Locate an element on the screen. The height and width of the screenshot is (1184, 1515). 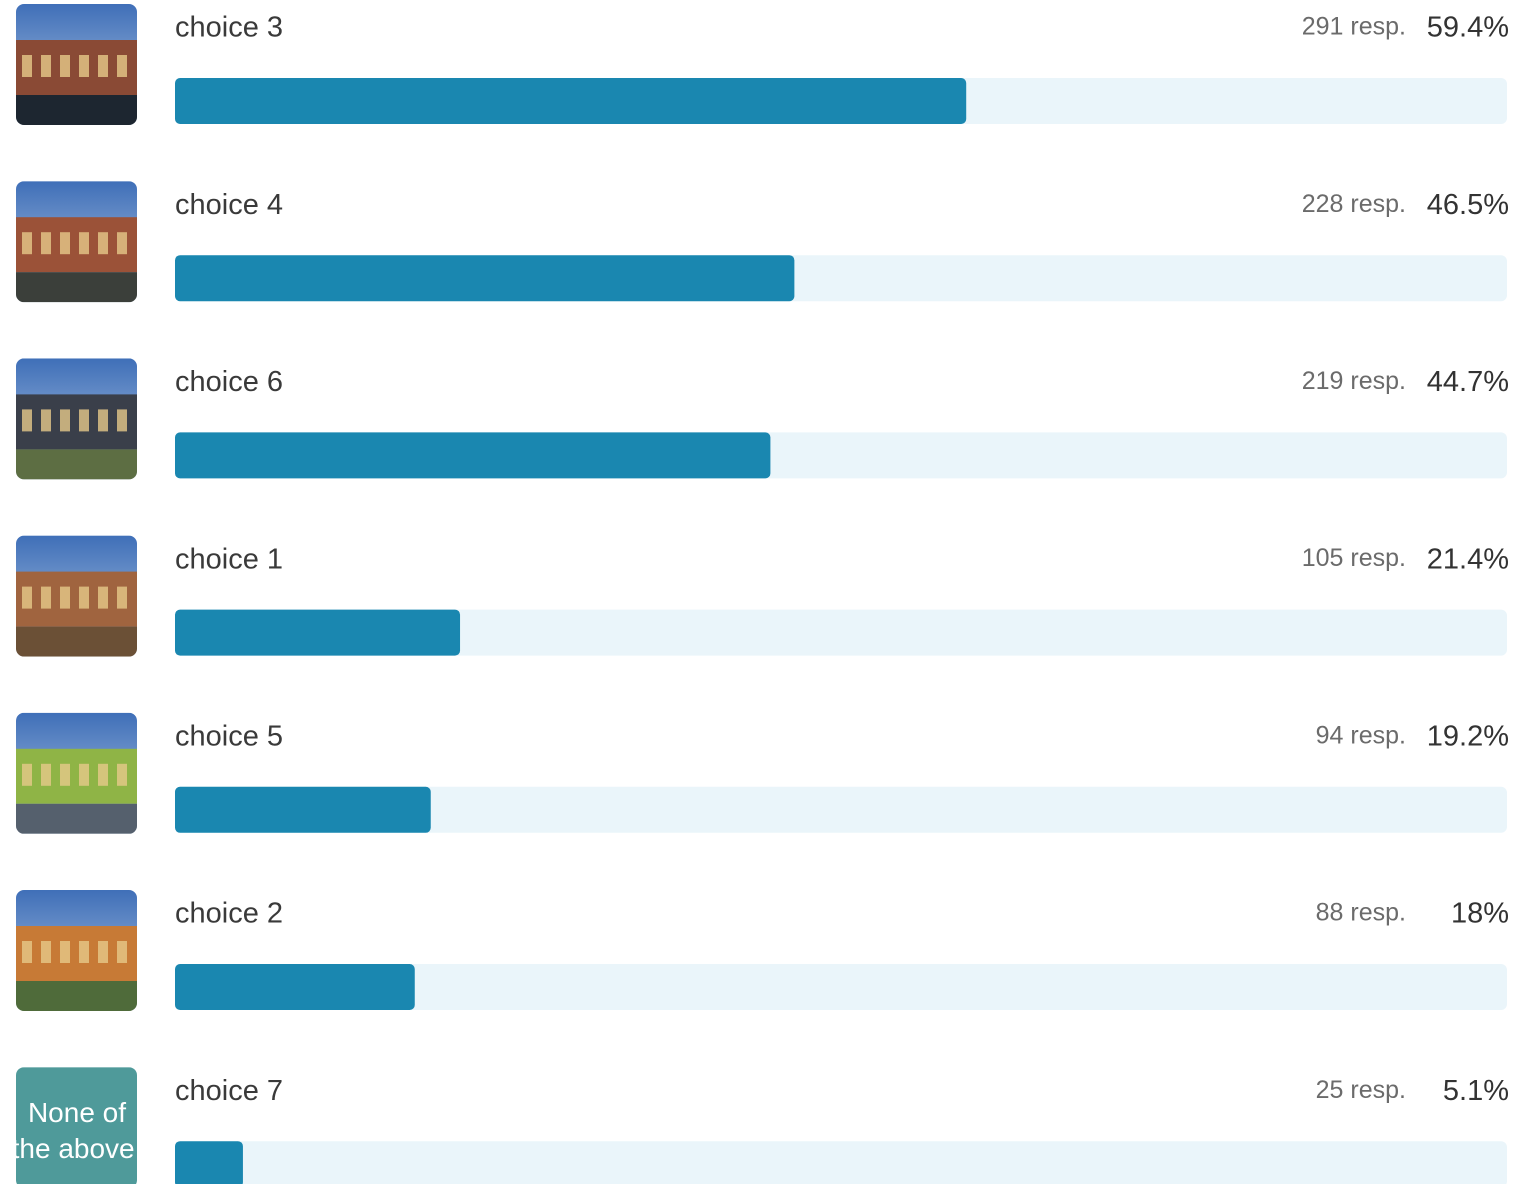
choice-label: choice 5 is located at coordinates (229, 736).